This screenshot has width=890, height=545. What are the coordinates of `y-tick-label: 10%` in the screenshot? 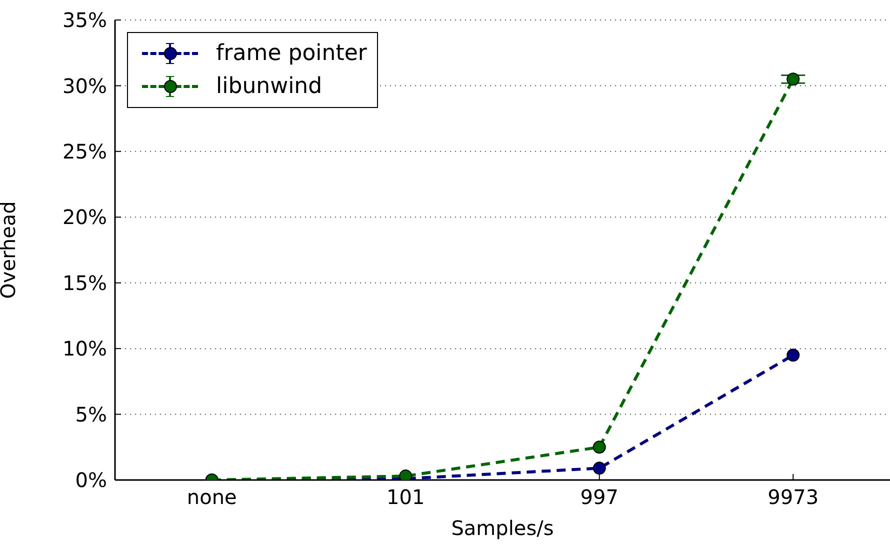 It's located at (84, 348).